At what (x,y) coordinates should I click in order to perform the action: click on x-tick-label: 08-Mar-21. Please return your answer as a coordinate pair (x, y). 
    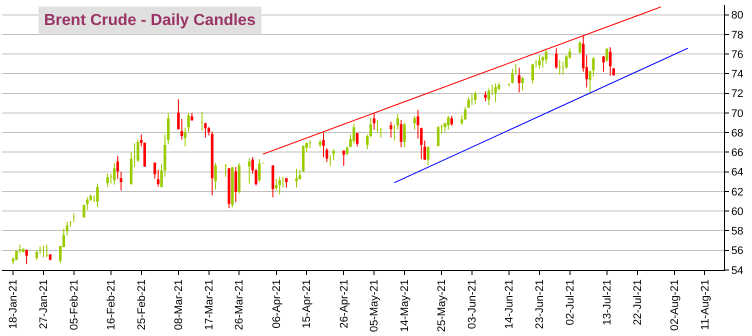
    Looking at the image, I should click on (178, 304).